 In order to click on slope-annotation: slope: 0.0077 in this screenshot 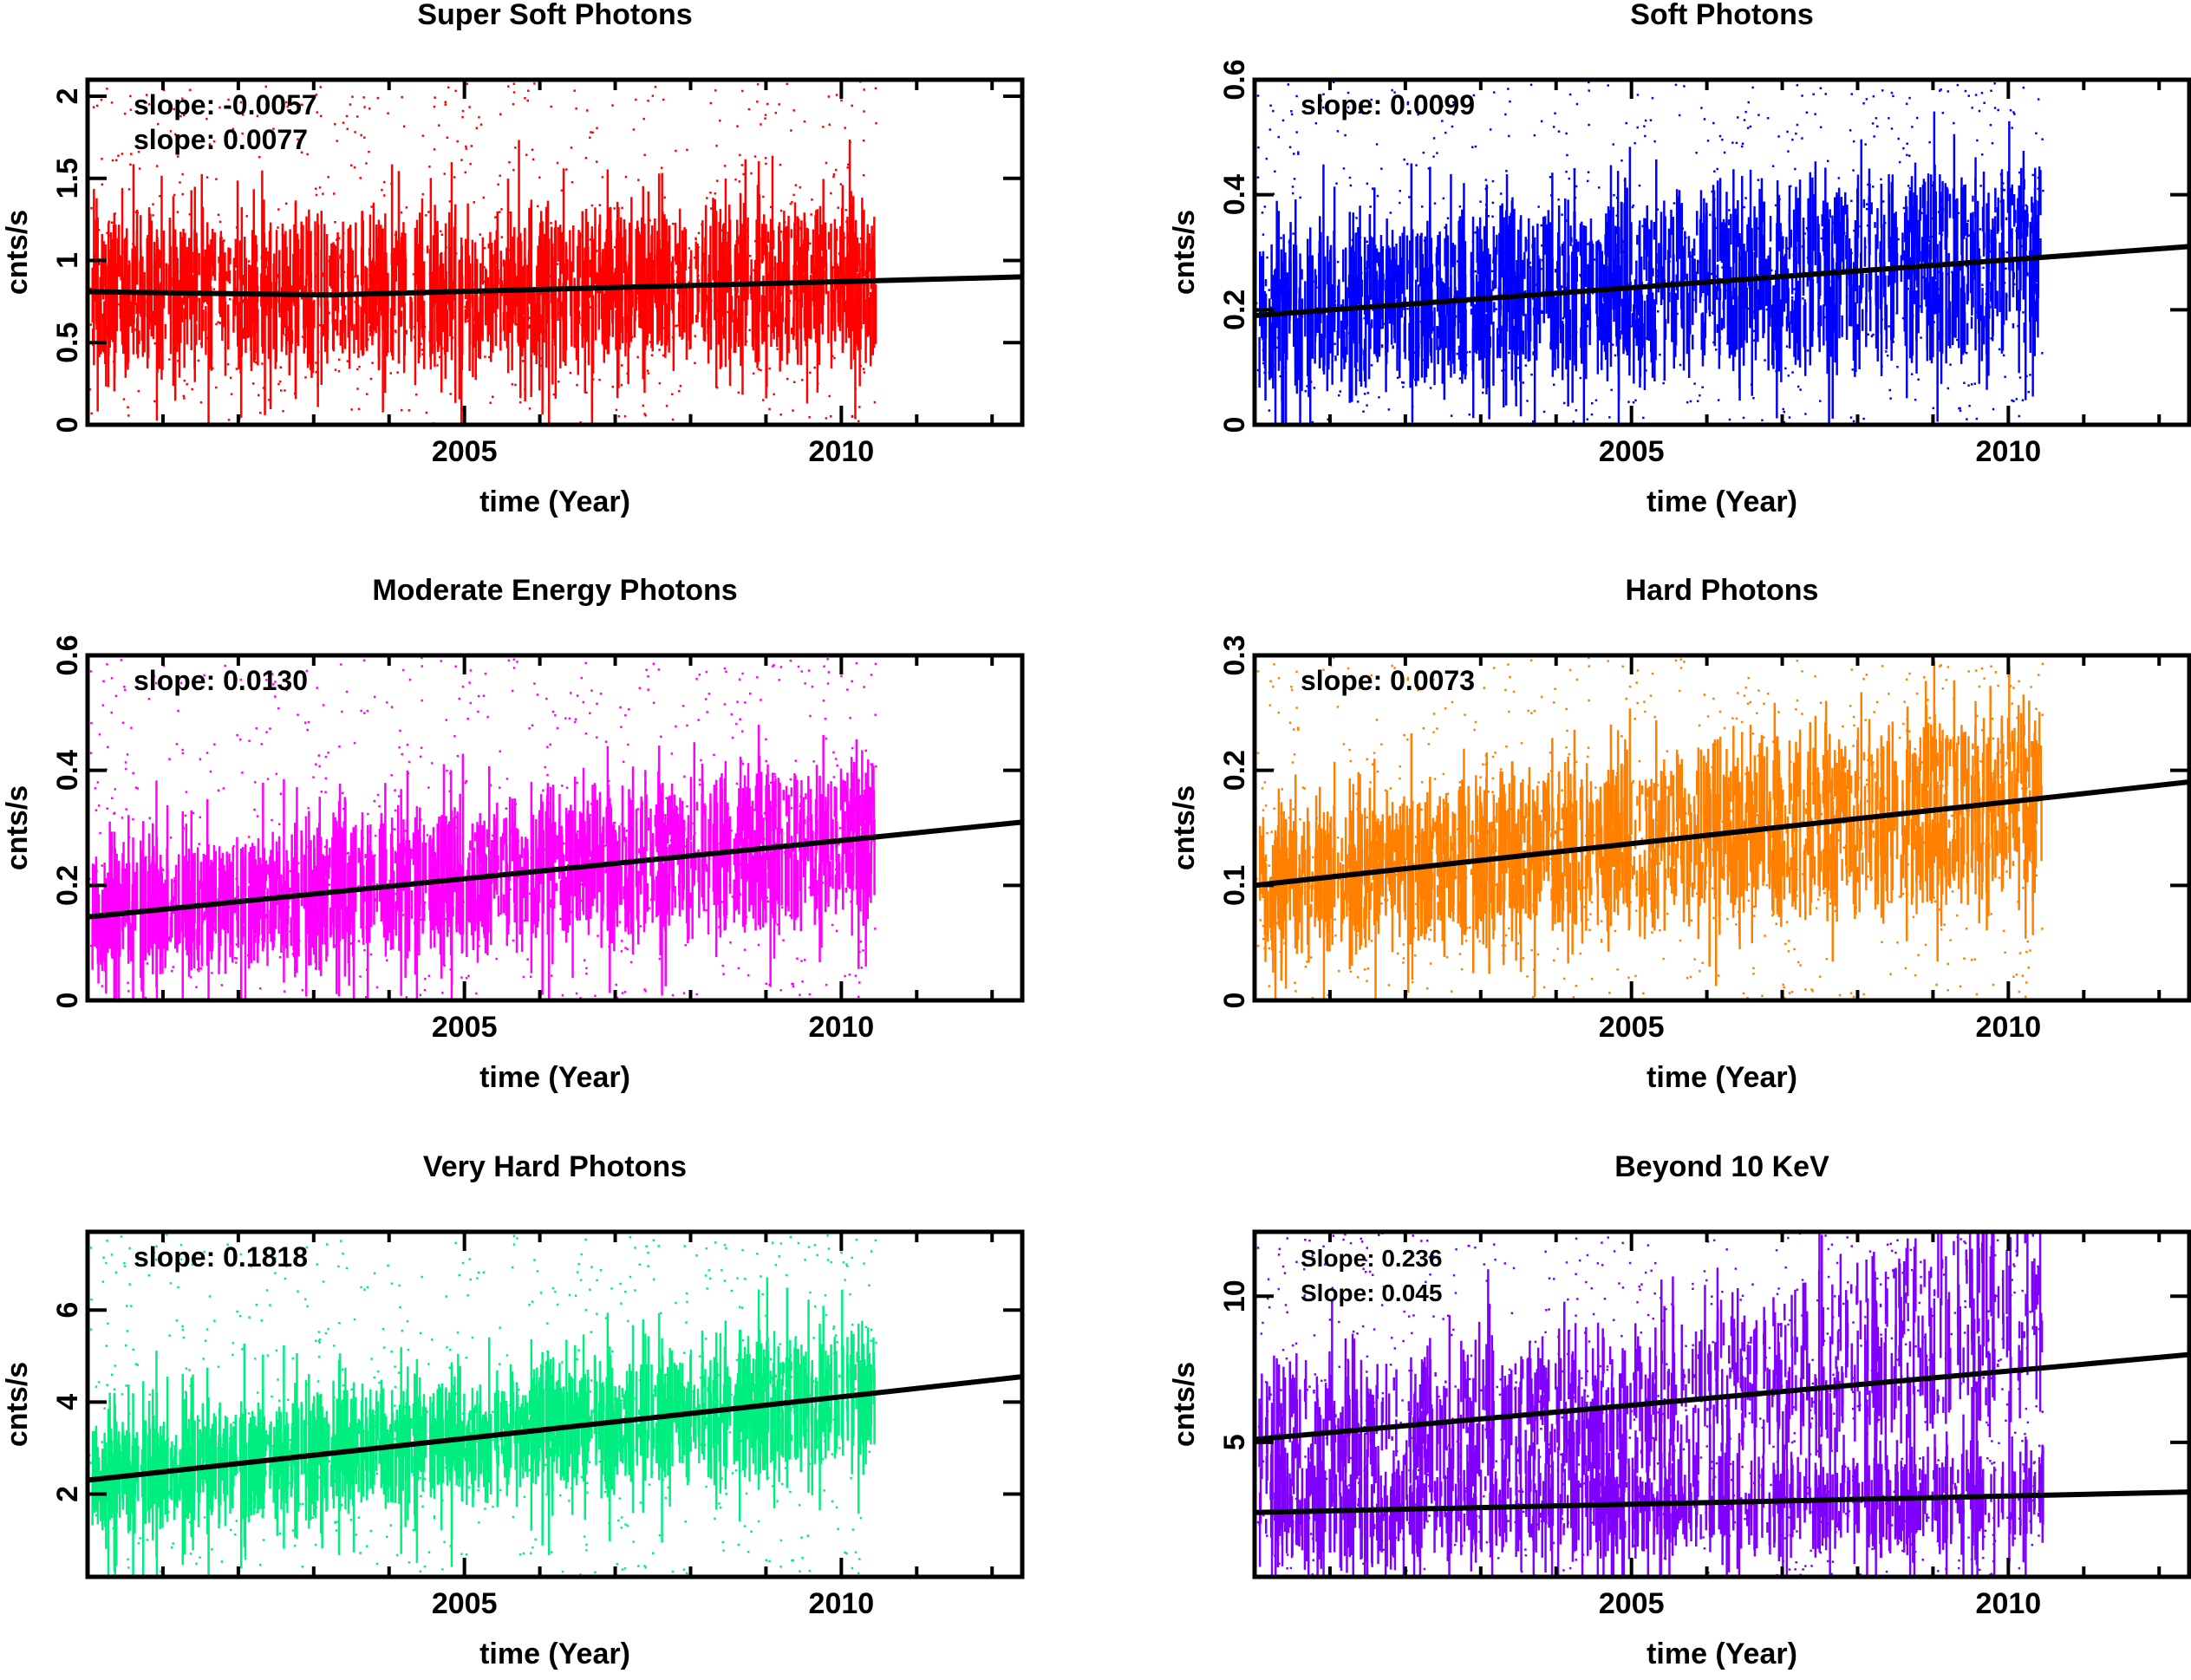, I will do `click(221, 139)`.